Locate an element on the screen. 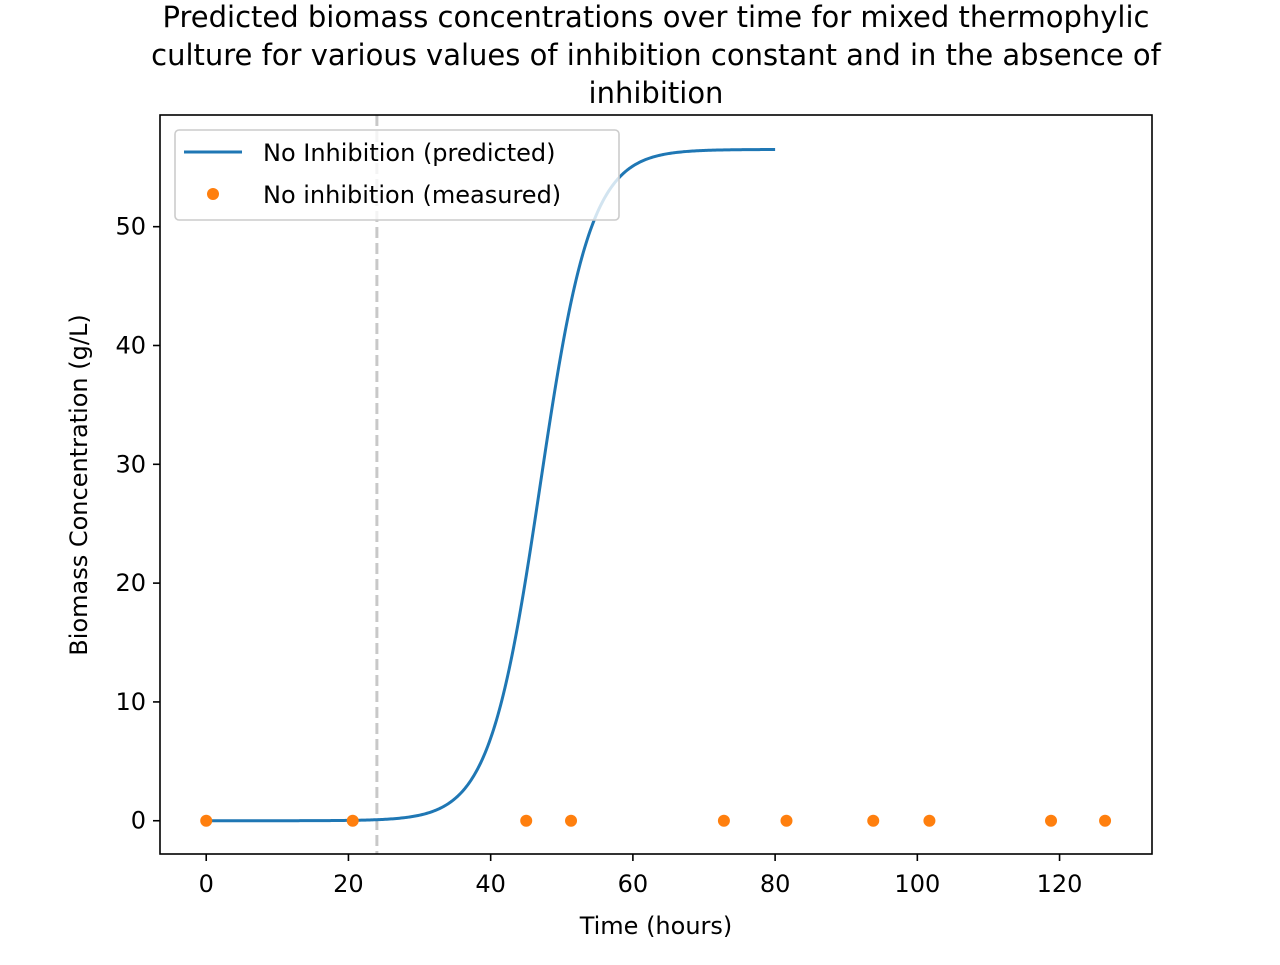 This screenshot has width=1280, height=965. x-tick-label: 60 is located at coordinates (633, 884).